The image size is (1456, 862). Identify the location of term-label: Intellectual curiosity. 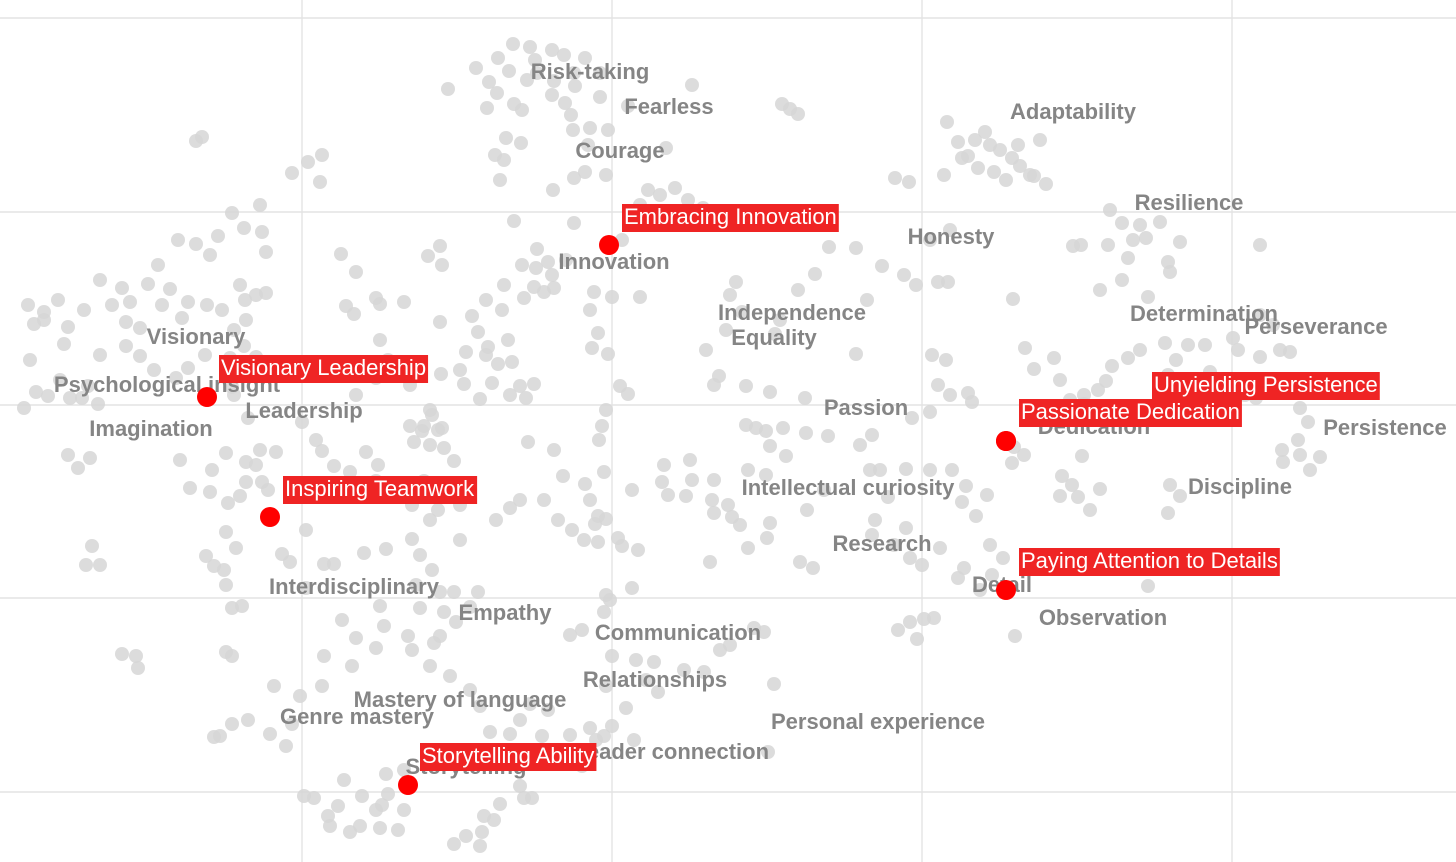
(848, 487).